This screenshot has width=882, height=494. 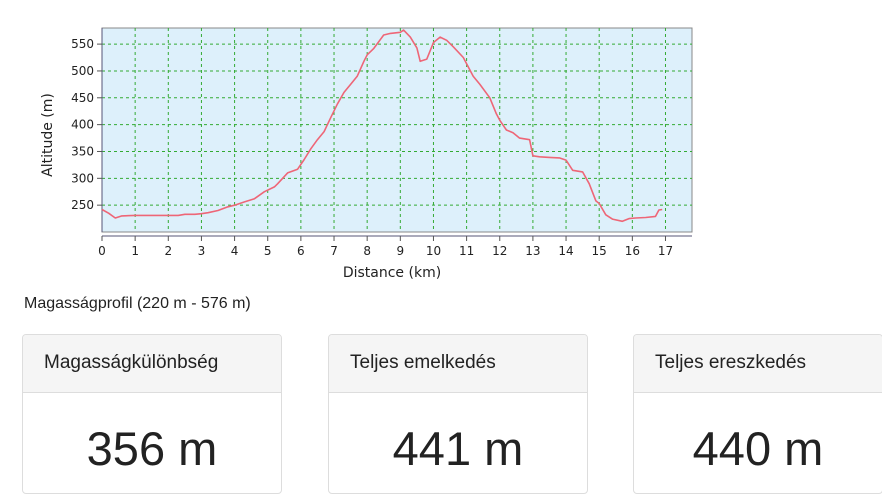 I want to click on x-tick-label: 17, so click(x=665, y=251).